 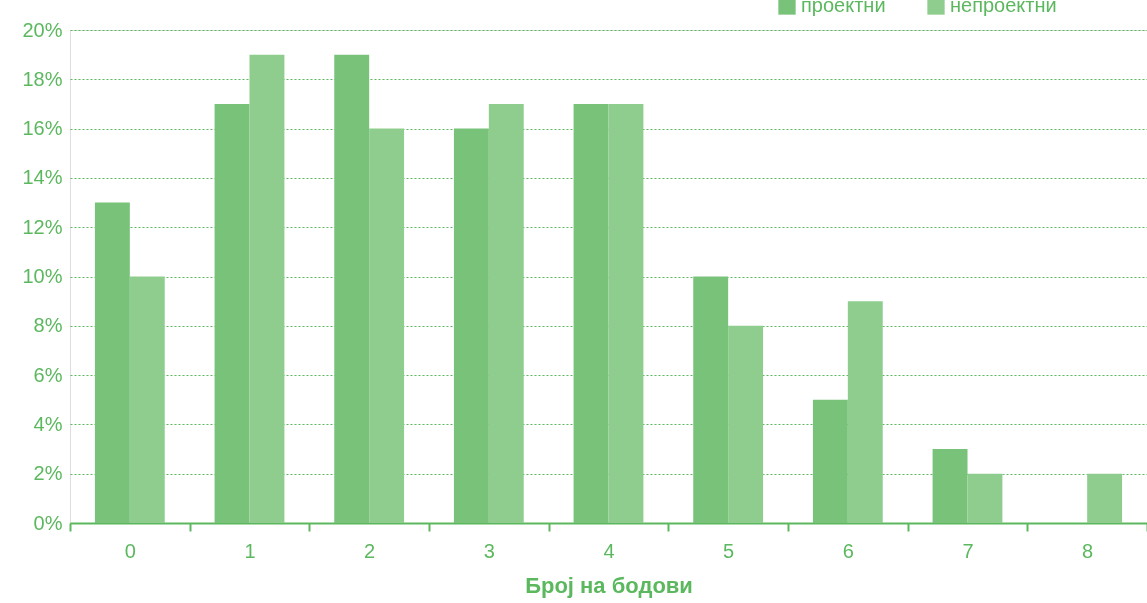 What do you see at coordinates (1003, 8) in the screenshot?
I see `legend-label: непроектни` at bounding box center [1003, 8].